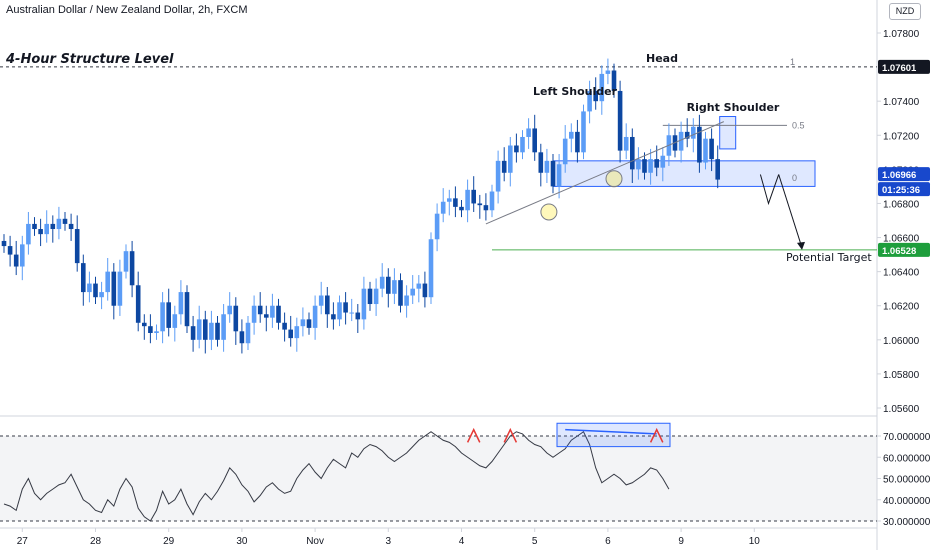 This screenshot has width=932, height=550. Describe the element at coordinates (901, 273) in the screenshot. I see `price-tick-label: 1.06400` at that location.